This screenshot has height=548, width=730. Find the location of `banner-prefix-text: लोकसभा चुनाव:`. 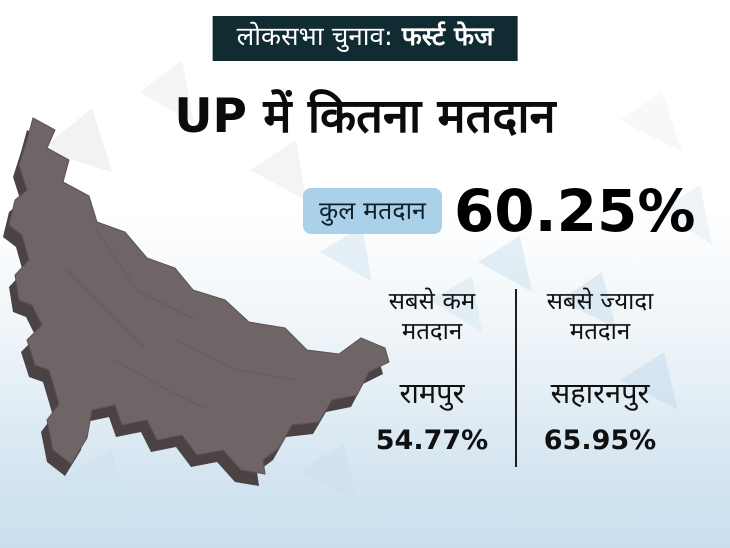

banner-prefix-text: लोकसभा चुनाव: is located at coordinates (314, 37).